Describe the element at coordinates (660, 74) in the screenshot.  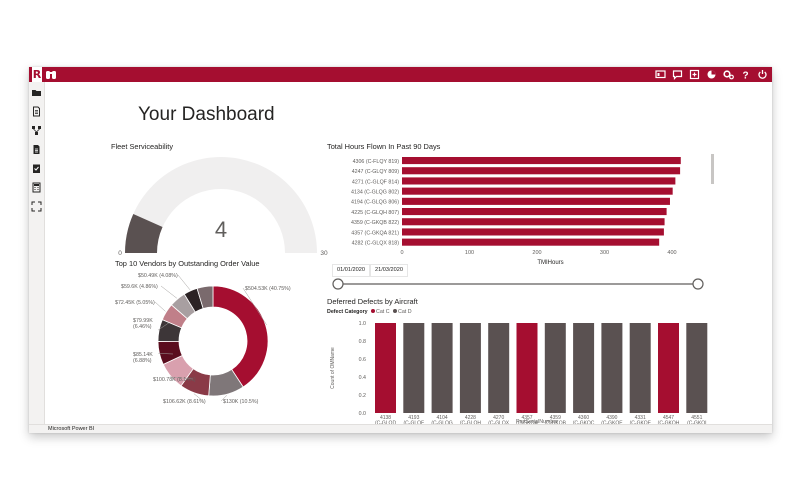
I see `present-icon` at that location.